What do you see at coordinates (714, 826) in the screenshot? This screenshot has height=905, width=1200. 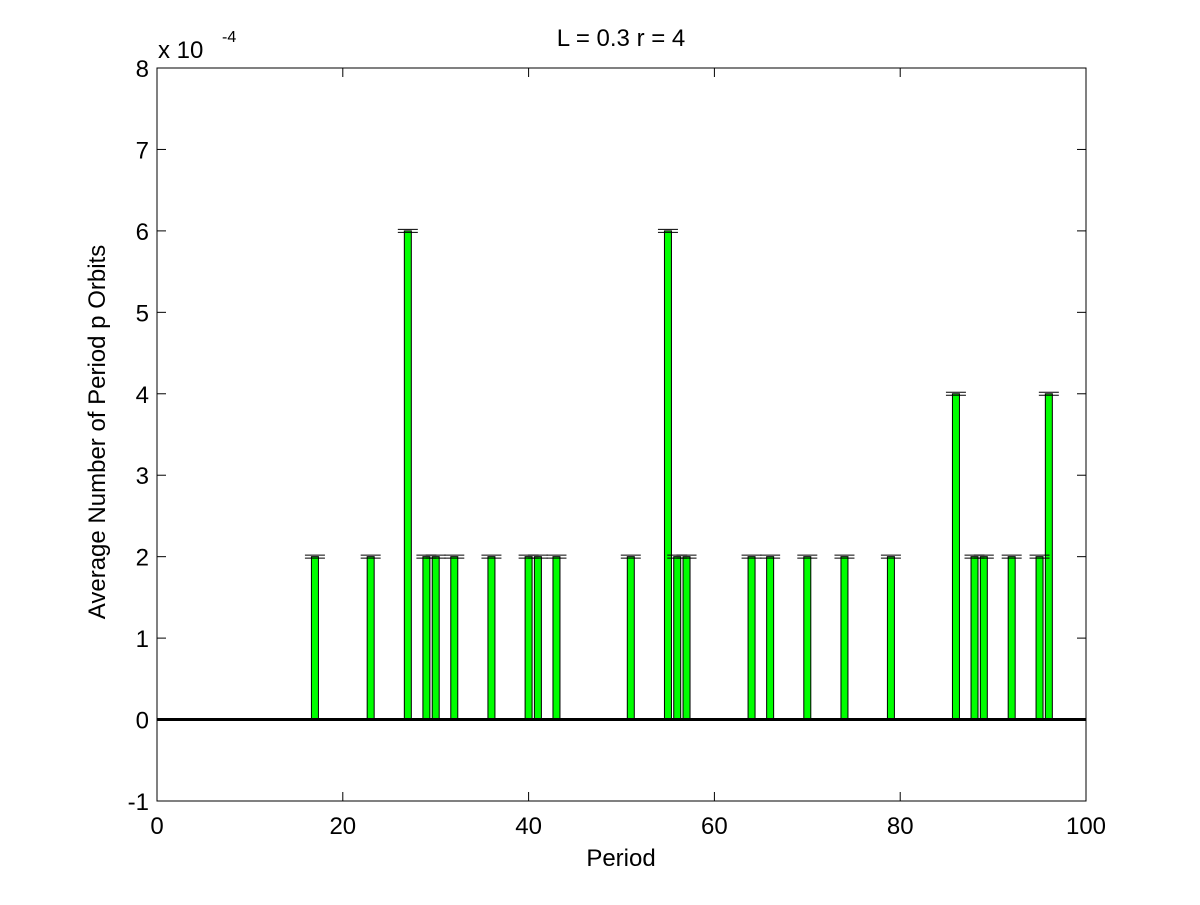 I see `x-tick-label-60: 60` at bounding box center [714, 826].